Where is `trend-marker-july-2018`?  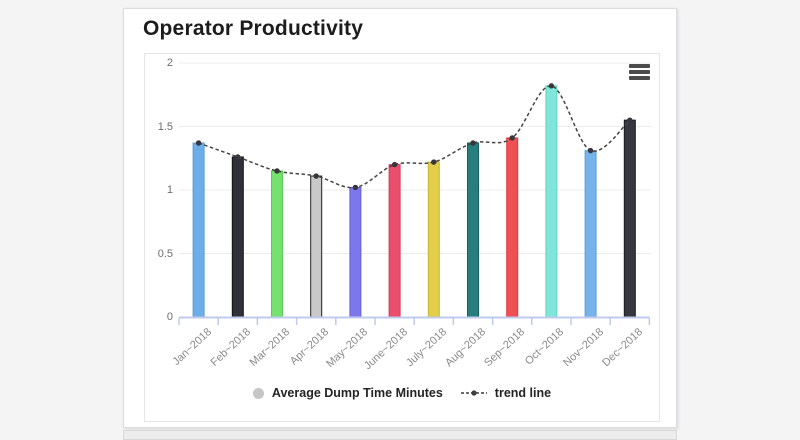 trend-marker-july-2018 is located at coordinates (434, 162).